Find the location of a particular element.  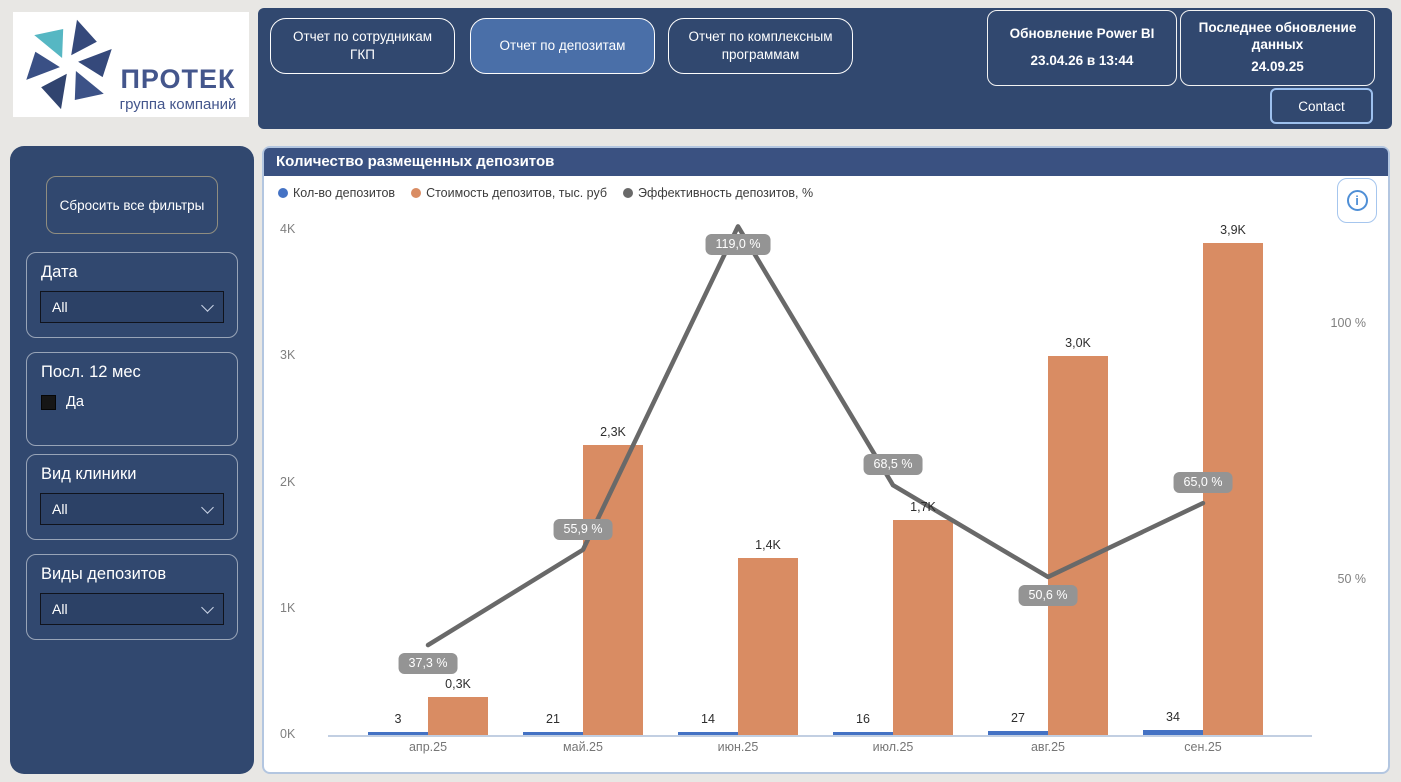

data-update-date: 24.09.25 is located at coordinates (1277, 66).